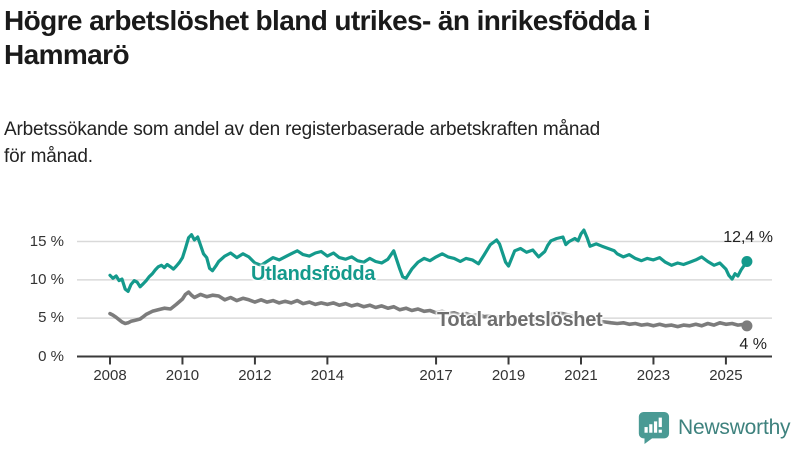 Image resolution: width=800 pixels, height=450 pixels. What do you see at coordinates (734, 427) in the screenshot?
I see `newsworthy-brand-text: Newsworthy` at bounding box center [734, 427].